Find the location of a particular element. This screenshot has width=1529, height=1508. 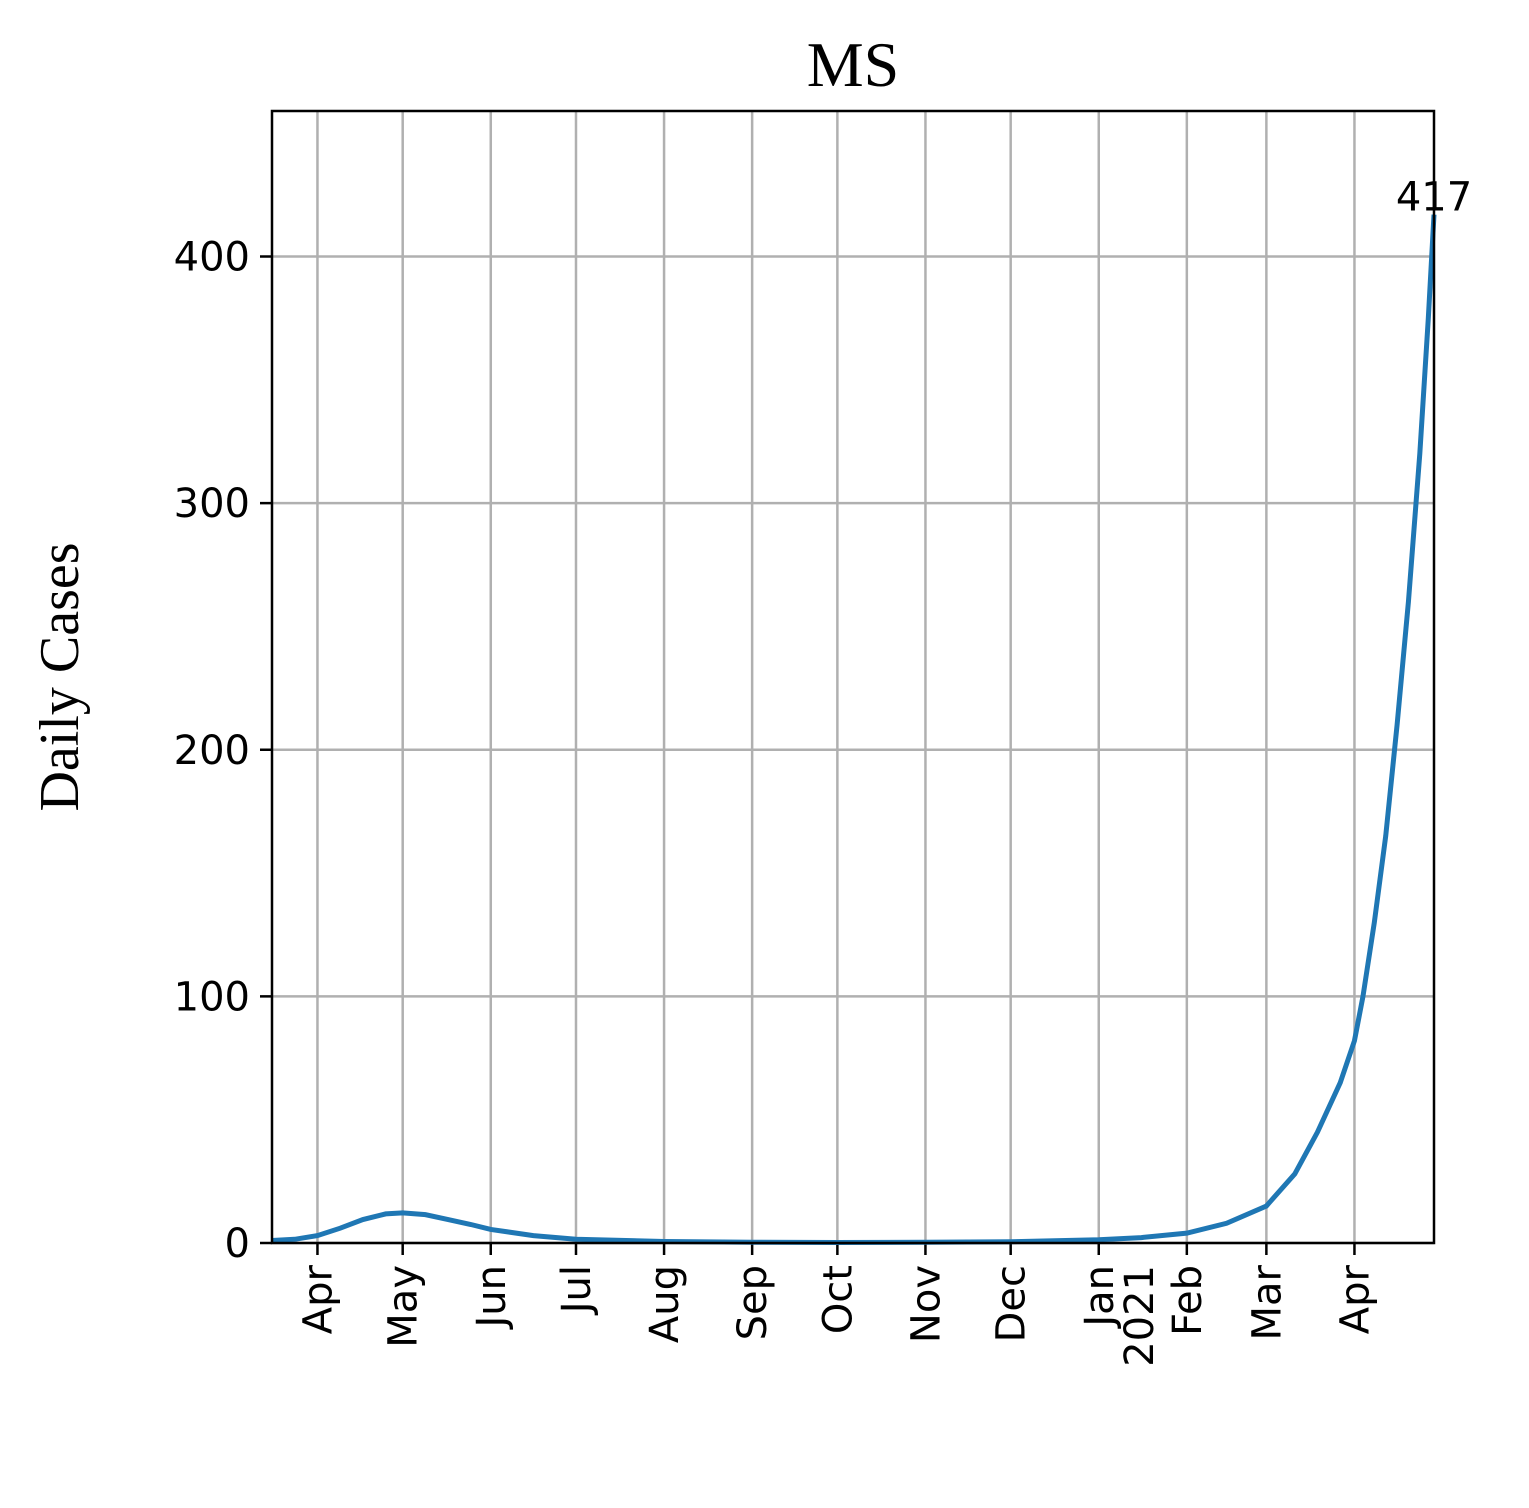

x-tick-label: May is located at coordinates (404, 1306).